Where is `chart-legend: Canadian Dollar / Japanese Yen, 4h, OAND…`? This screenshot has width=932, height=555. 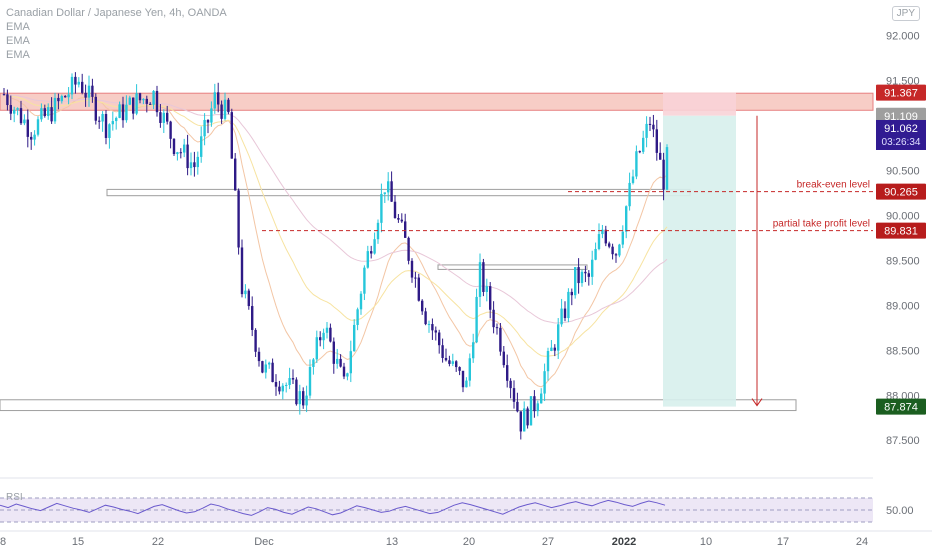
chart-legend: Canadian Dollar / Japanese Yen, 4h, OAND… is located at coordinates (116, 34).